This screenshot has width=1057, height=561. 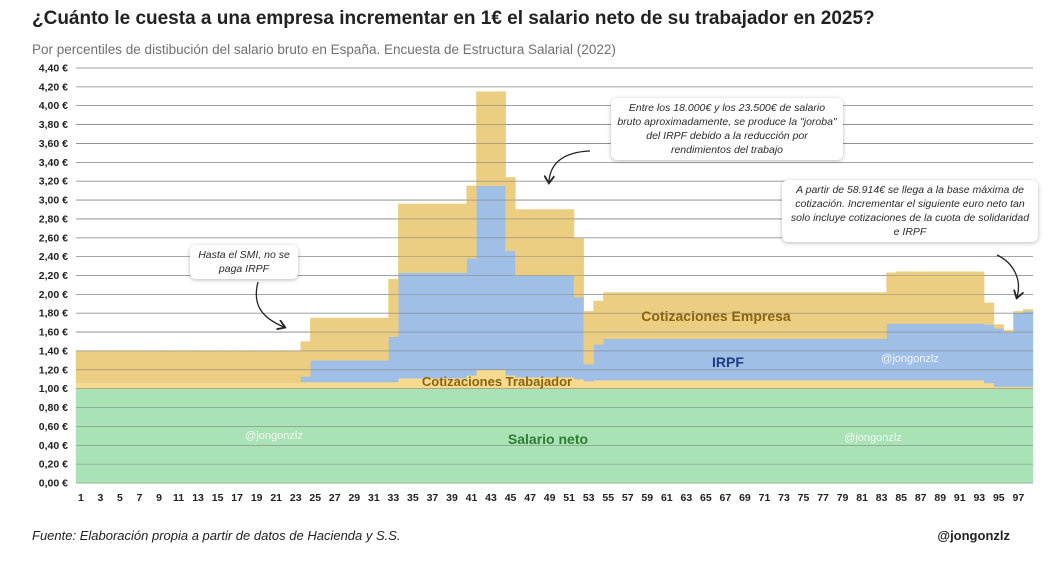 I want to click on x-tick-label: 43, so click(x=491, y=498).